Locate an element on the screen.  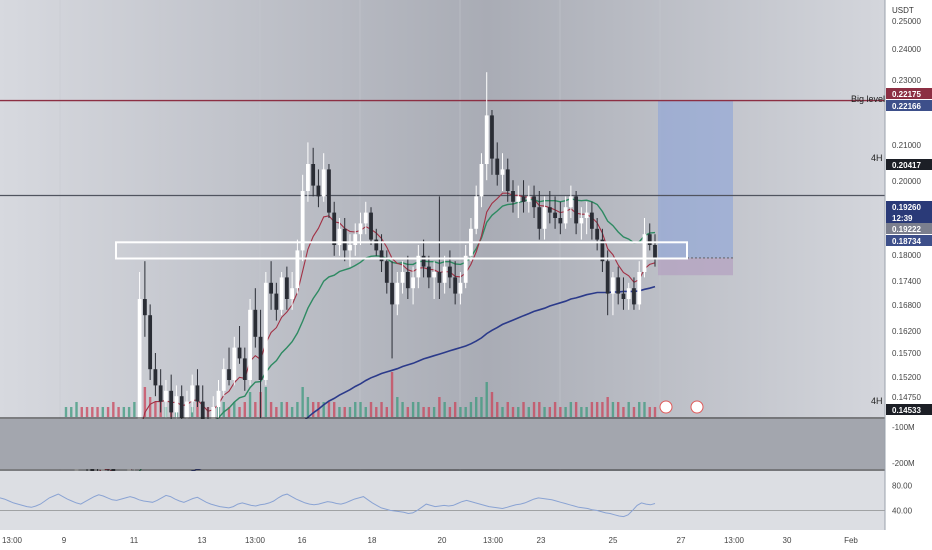
price-tick: 0.23000 is located at coordinates (906, 80).